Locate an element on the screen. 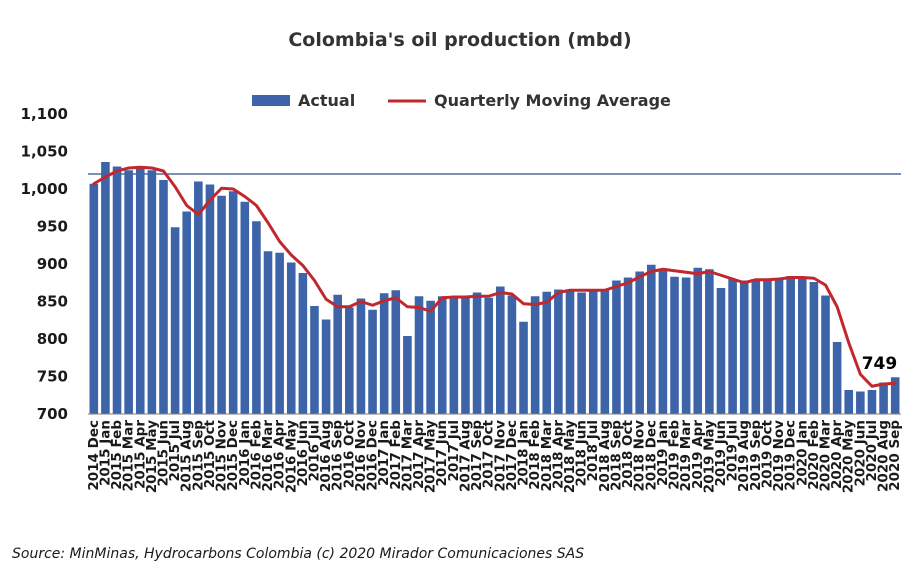 Image resolution: width=921 pixels, height=568 pixels. x-tick-label: 2019 Sep is located at coordinates (756, 455).